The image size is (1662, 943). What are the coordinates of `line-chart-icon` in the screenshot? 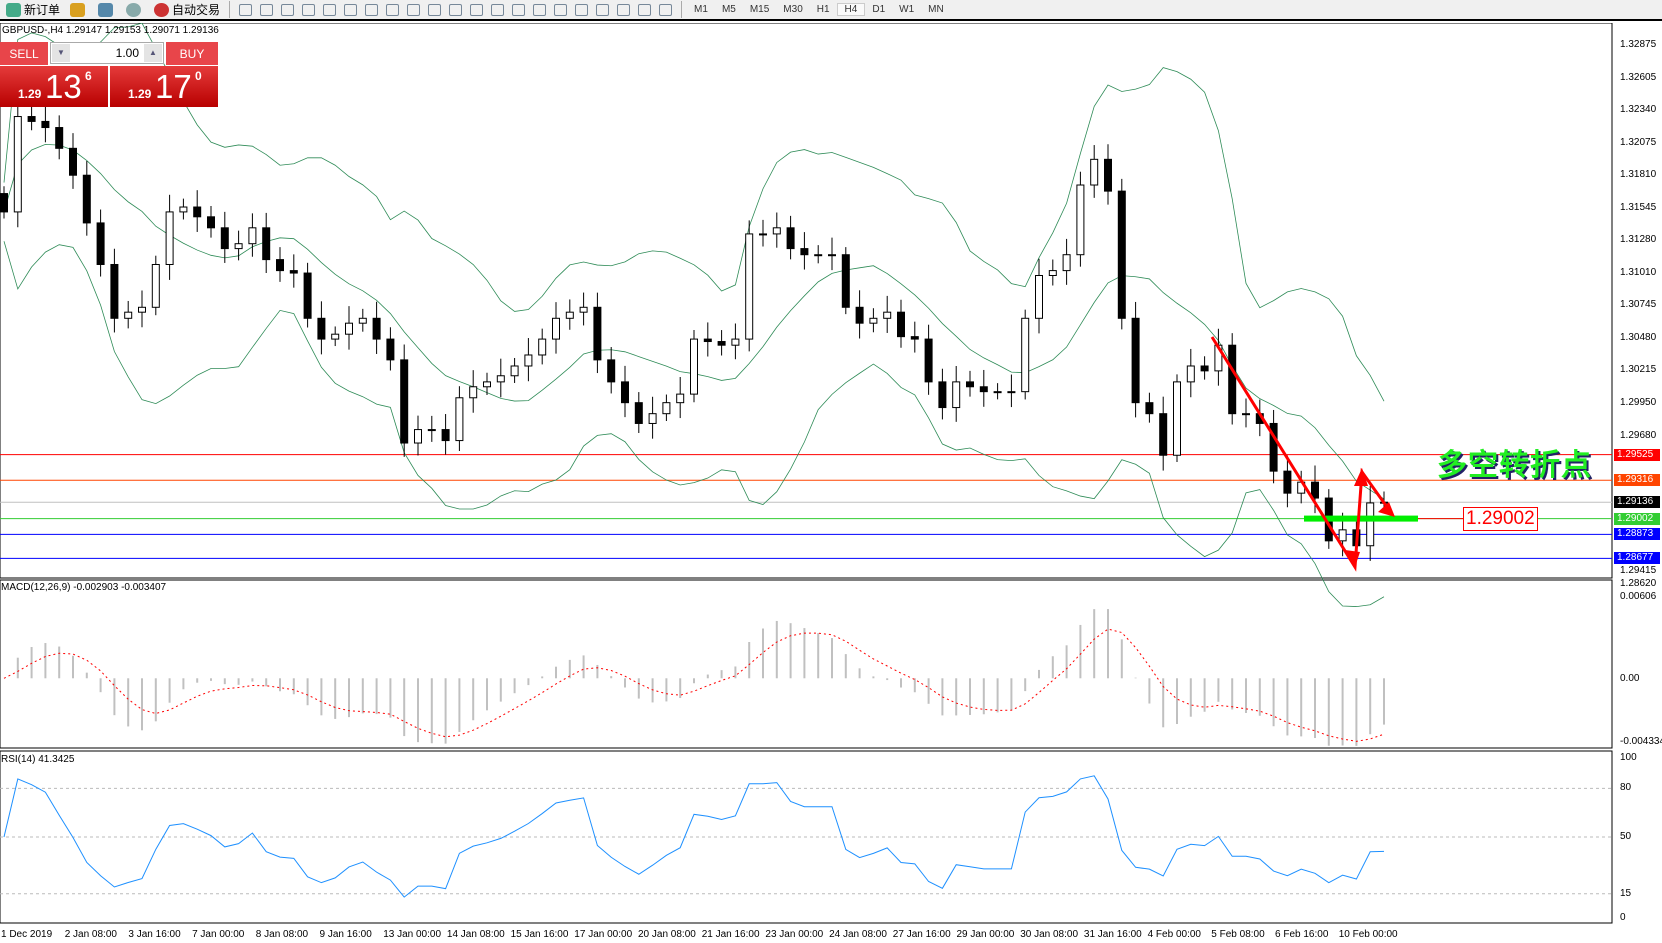 It's located at (287, 9).